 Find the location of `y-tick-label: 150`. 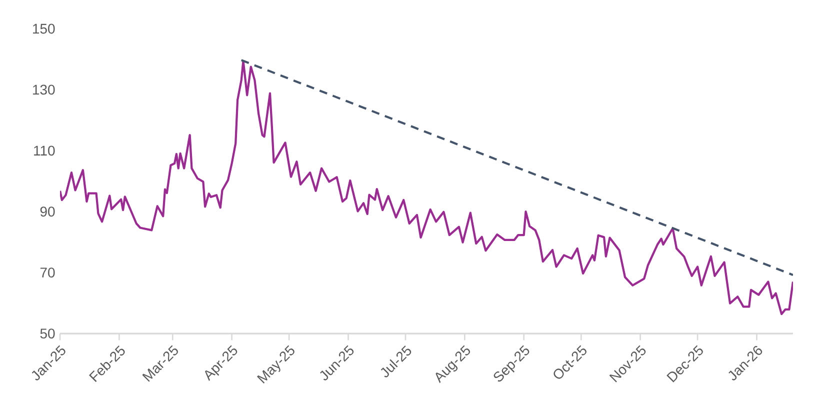

y-tick-label: 150 is located at coordinates (44, 29).